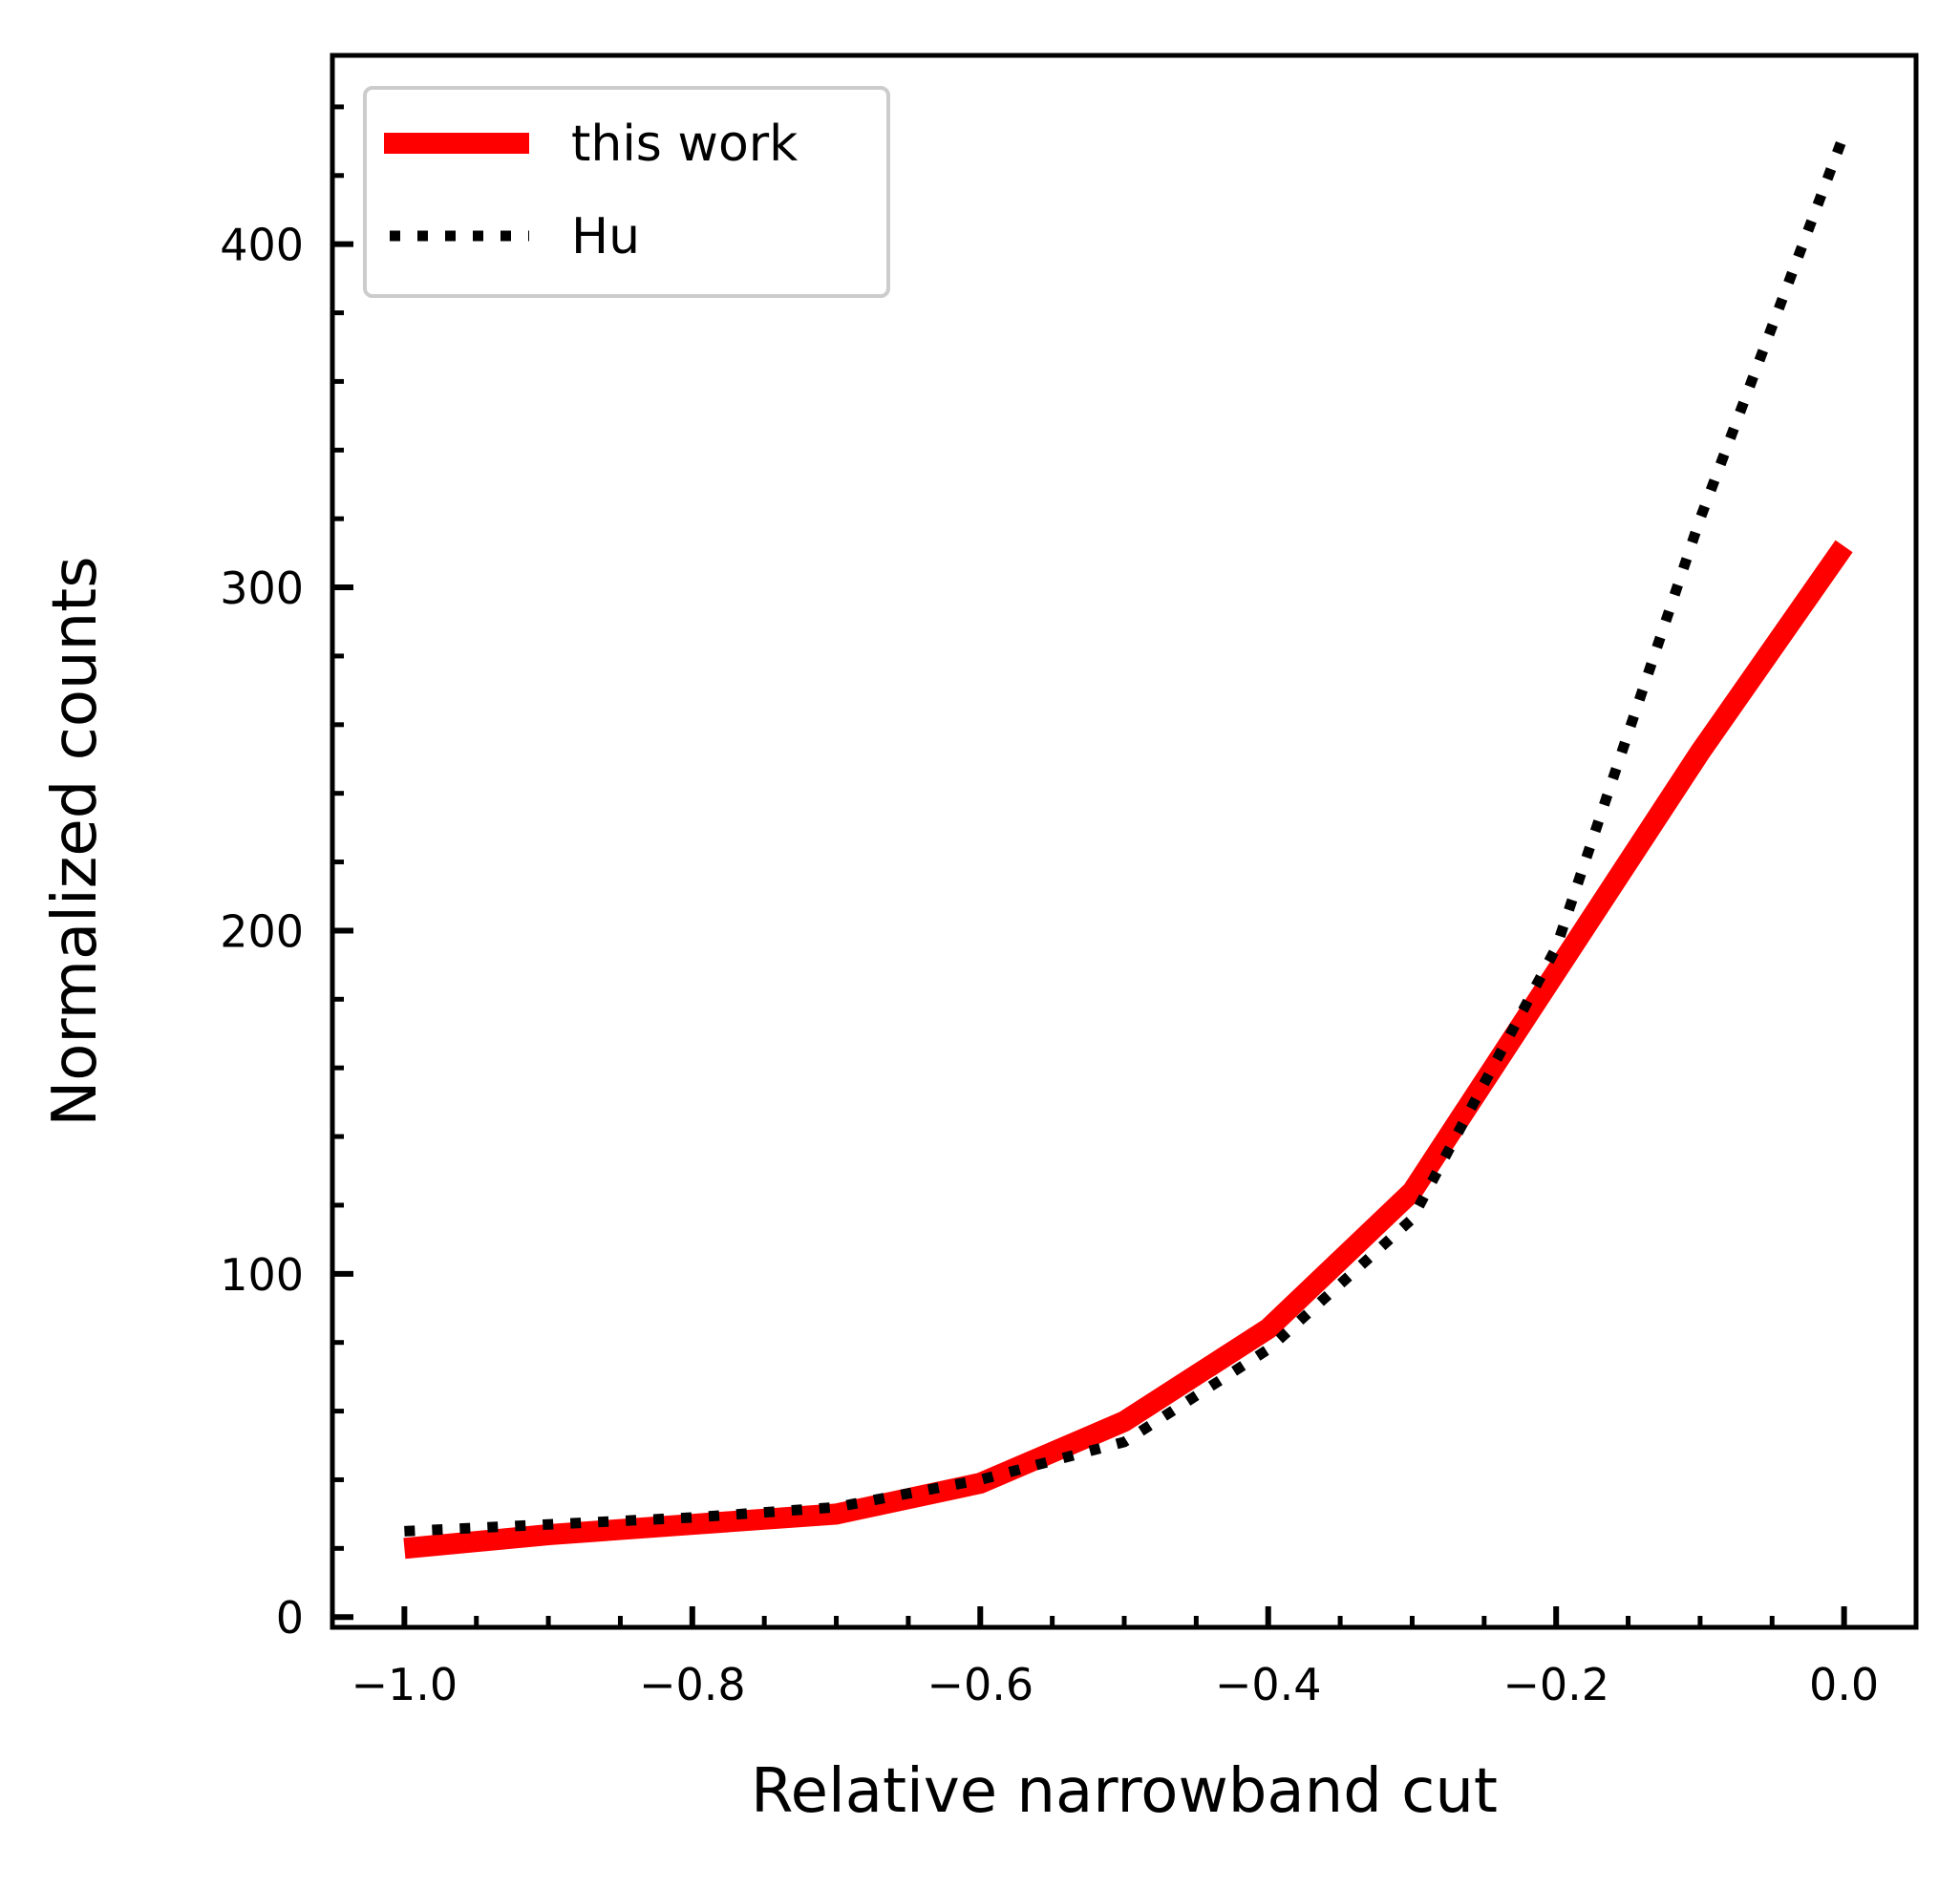  I want to click on legend-label-hu: Hu, so click(605, 236).